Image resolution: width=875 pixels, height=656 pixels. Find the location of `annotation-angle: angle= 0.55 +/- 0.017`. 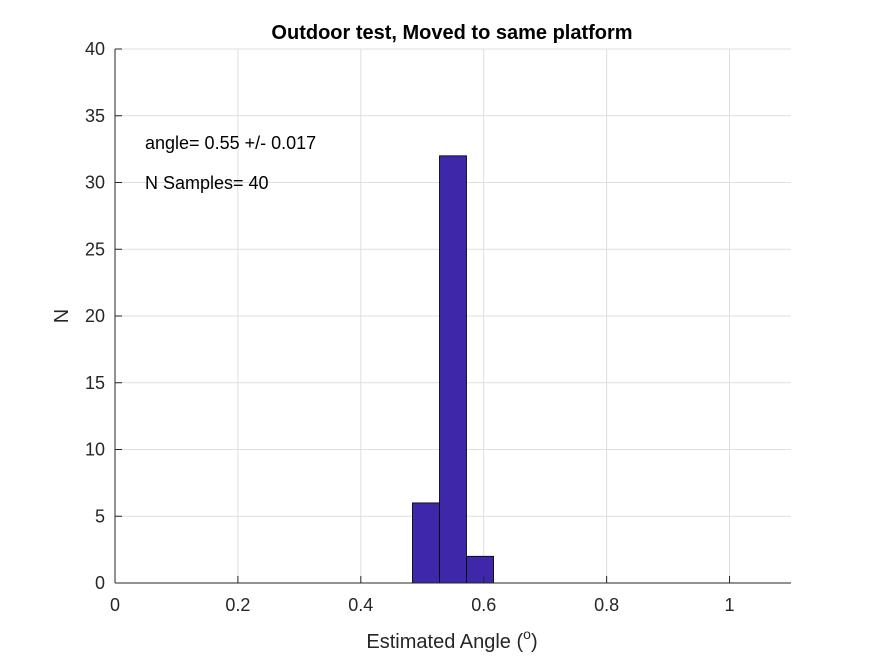

annotation-angle: angle= 0.55 +/- 0.017 is located at coordinates (230, 143).